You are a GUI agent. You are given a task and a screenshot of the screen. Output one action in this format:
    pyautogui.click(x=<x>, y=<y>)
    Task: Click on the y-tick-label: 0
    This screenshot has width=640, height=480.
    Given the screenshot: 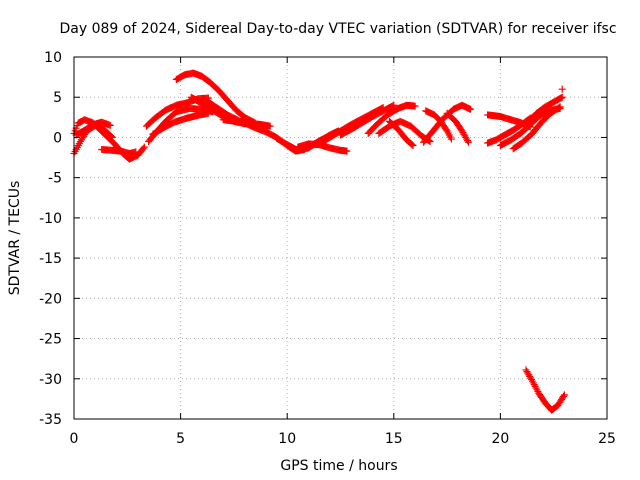 What is the action you would take?
    pyautogui.click(x=57, y=138)
    